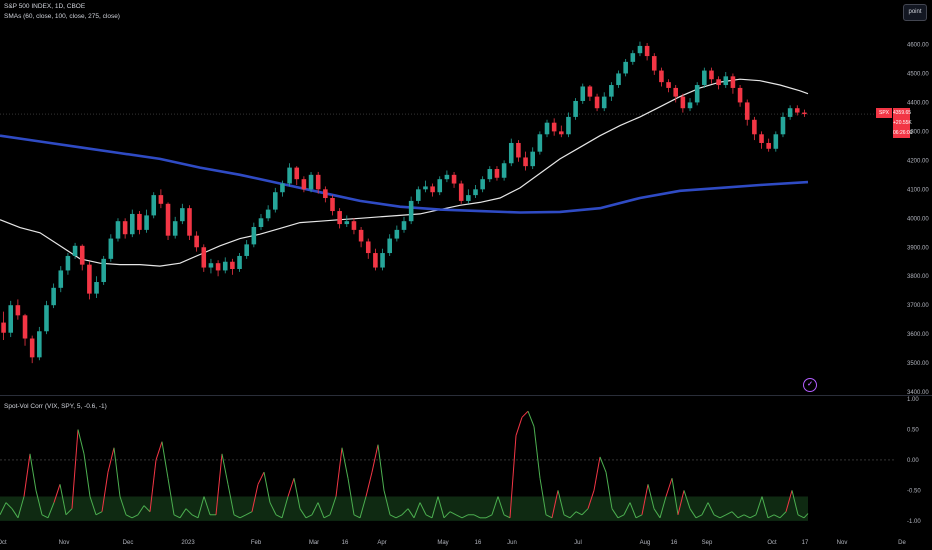 Image resolution: width=932 pixels, height=550 pixels. What do you see at coordinates (842, 543) in the screenshot?
I see `time-axis-tick-label: Nov` at bounding box center [842, 543].